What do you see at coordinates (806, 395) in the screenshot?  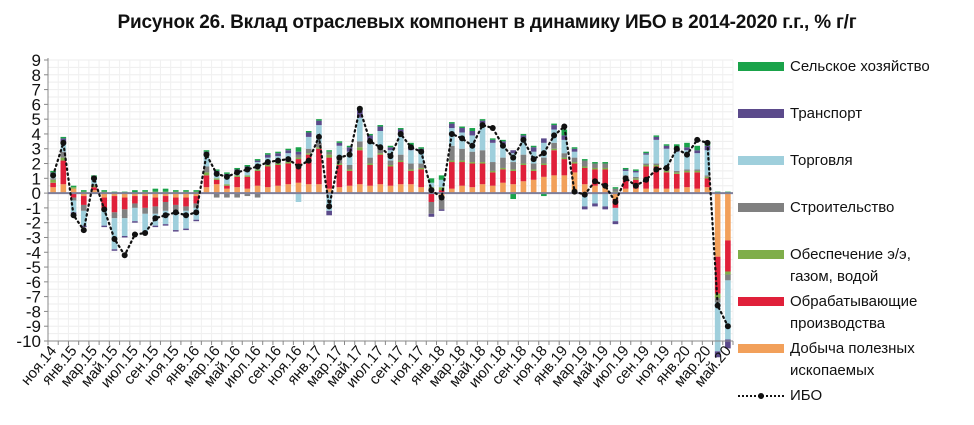 I see `legend-label: ИБО` at bounding box center [806, 395].